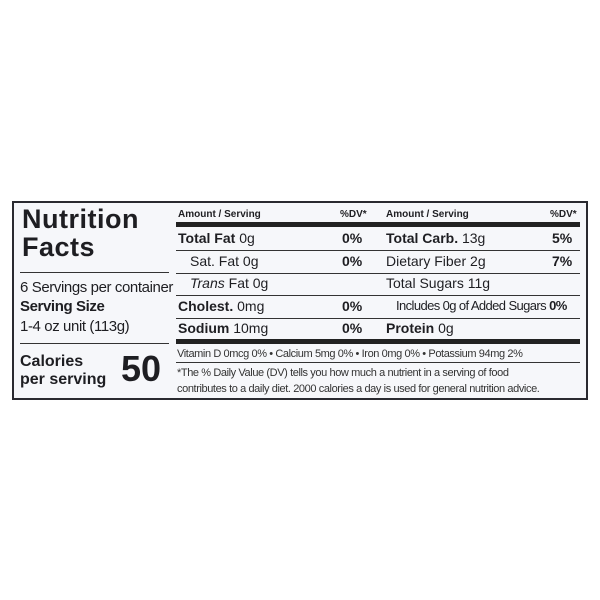 The width and height of the screenshot is (600, 600). Describe the element at coordinates (63, 370) in the screenshot. I see `calories-label: Calories per serving` at that location.